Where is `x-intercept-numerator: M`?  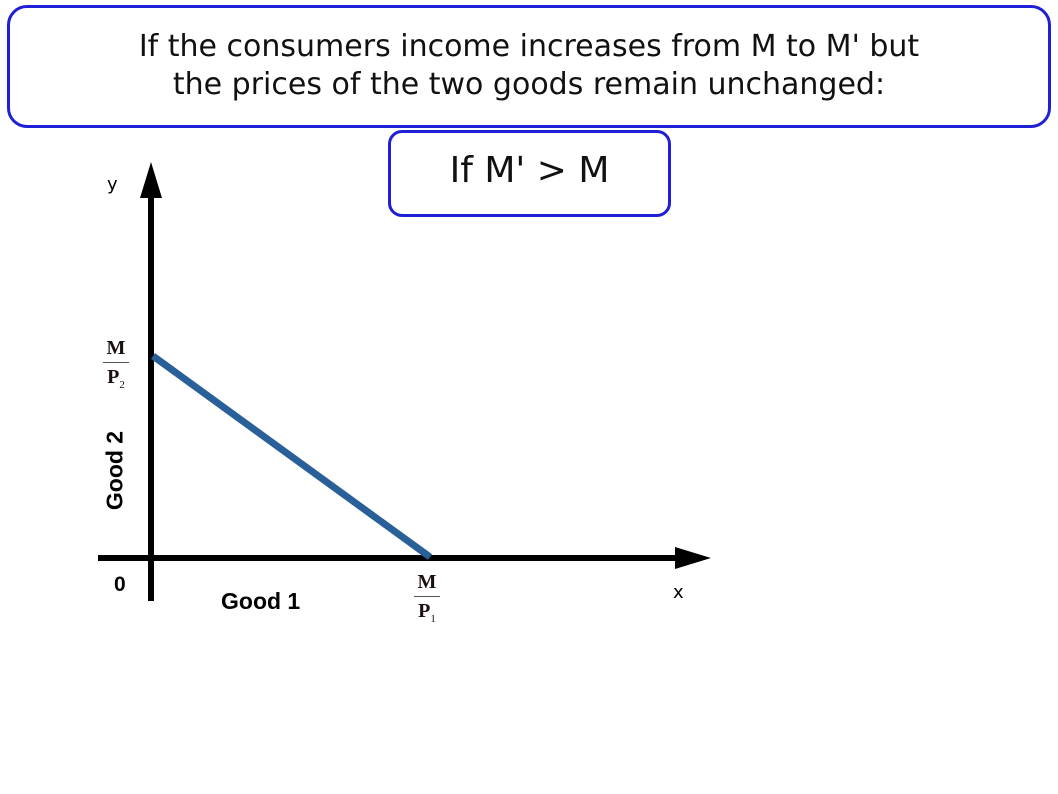 x-intercept-numerator: M is located at coordinates (427, 582).